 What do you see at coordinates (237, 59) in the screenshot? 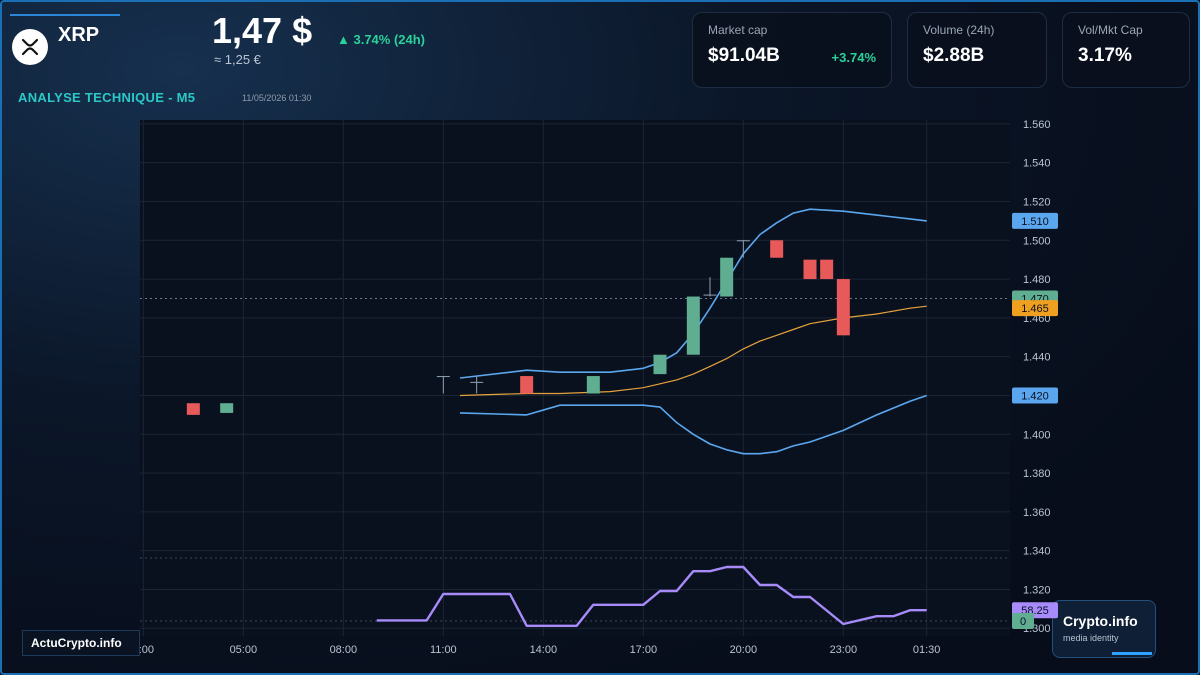
I see `asset-price-eur: ≈ 1,25 €` at bounding box center [237, 59].